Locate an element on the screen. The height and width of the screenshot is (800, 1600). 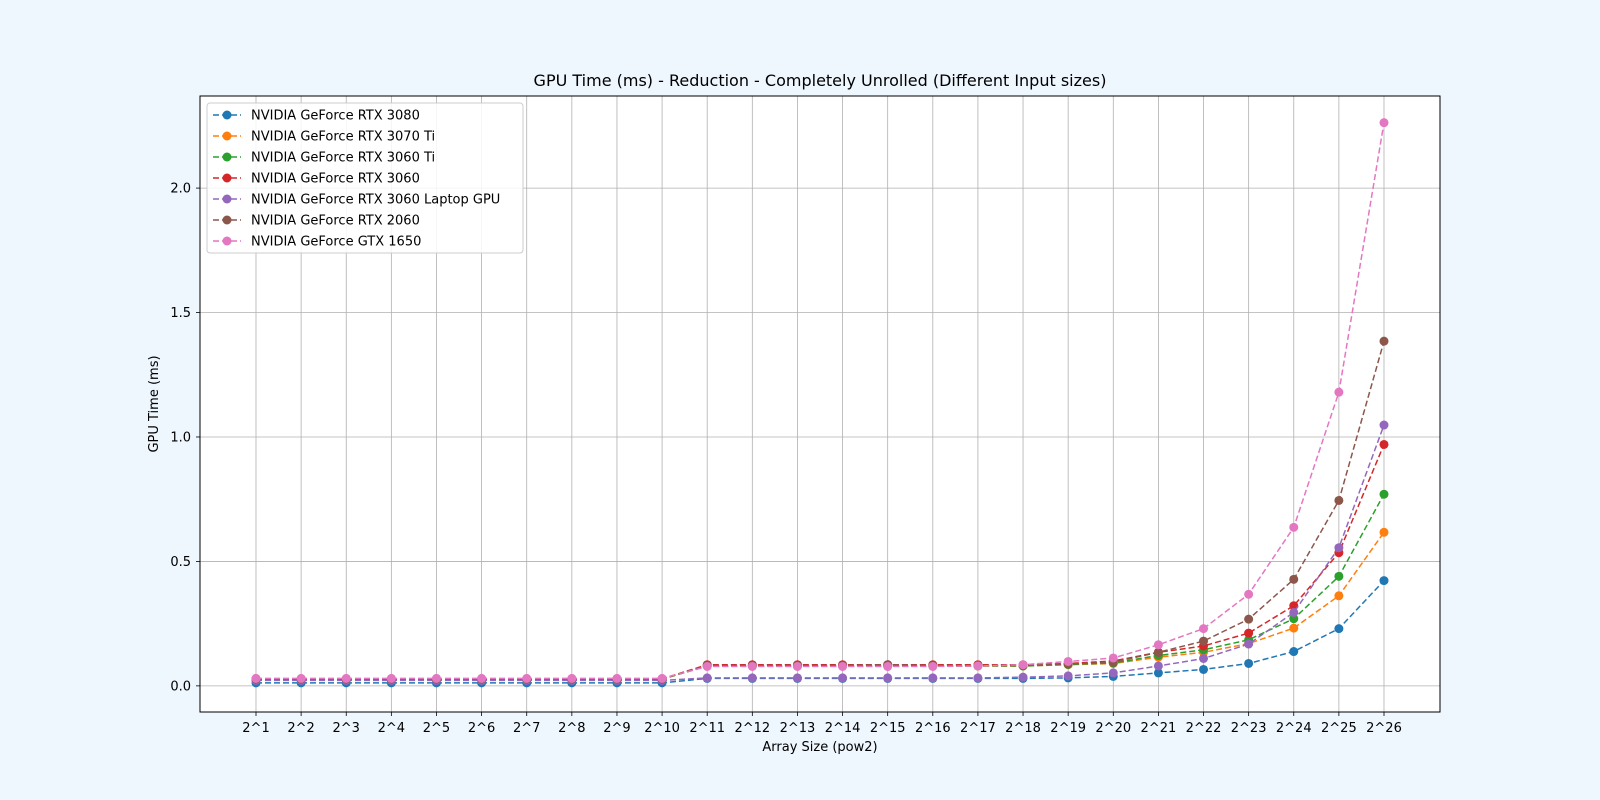
legend-item: NVIDIA GeForce RTX 3060 is located at coordinates (316, 179).